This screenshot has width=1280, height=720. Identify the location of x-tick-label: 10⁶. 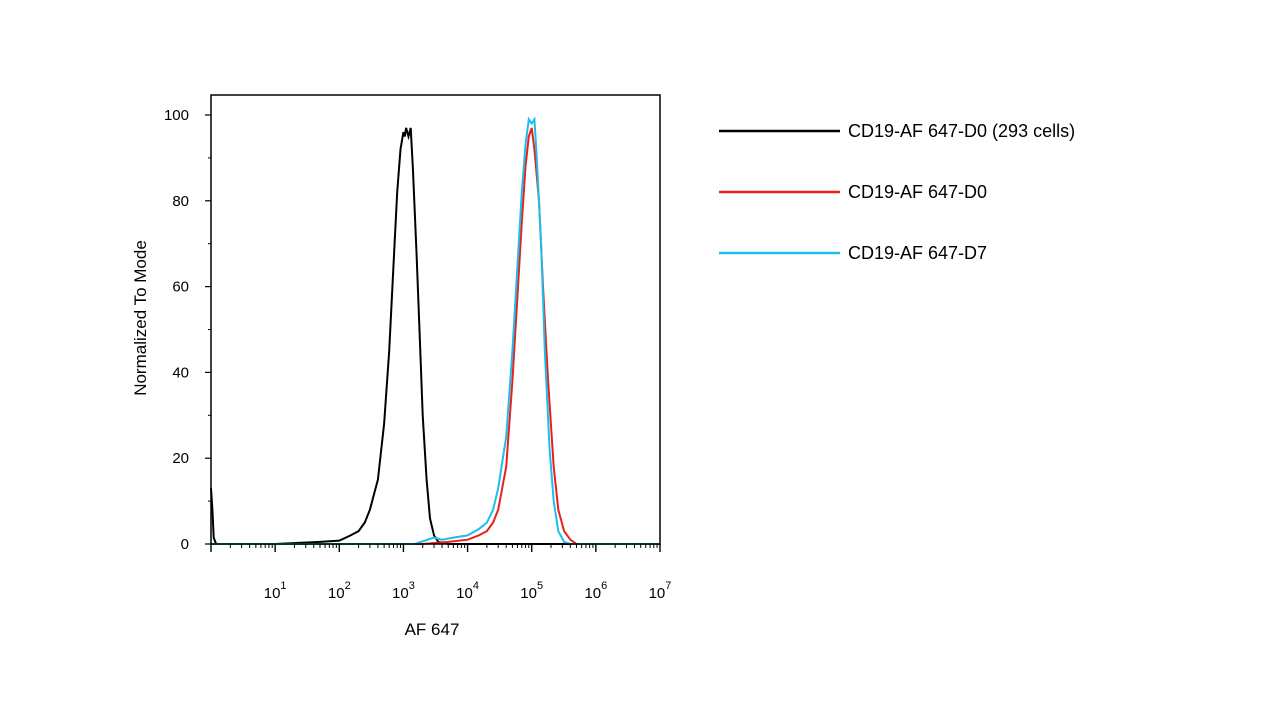
(595, 591).